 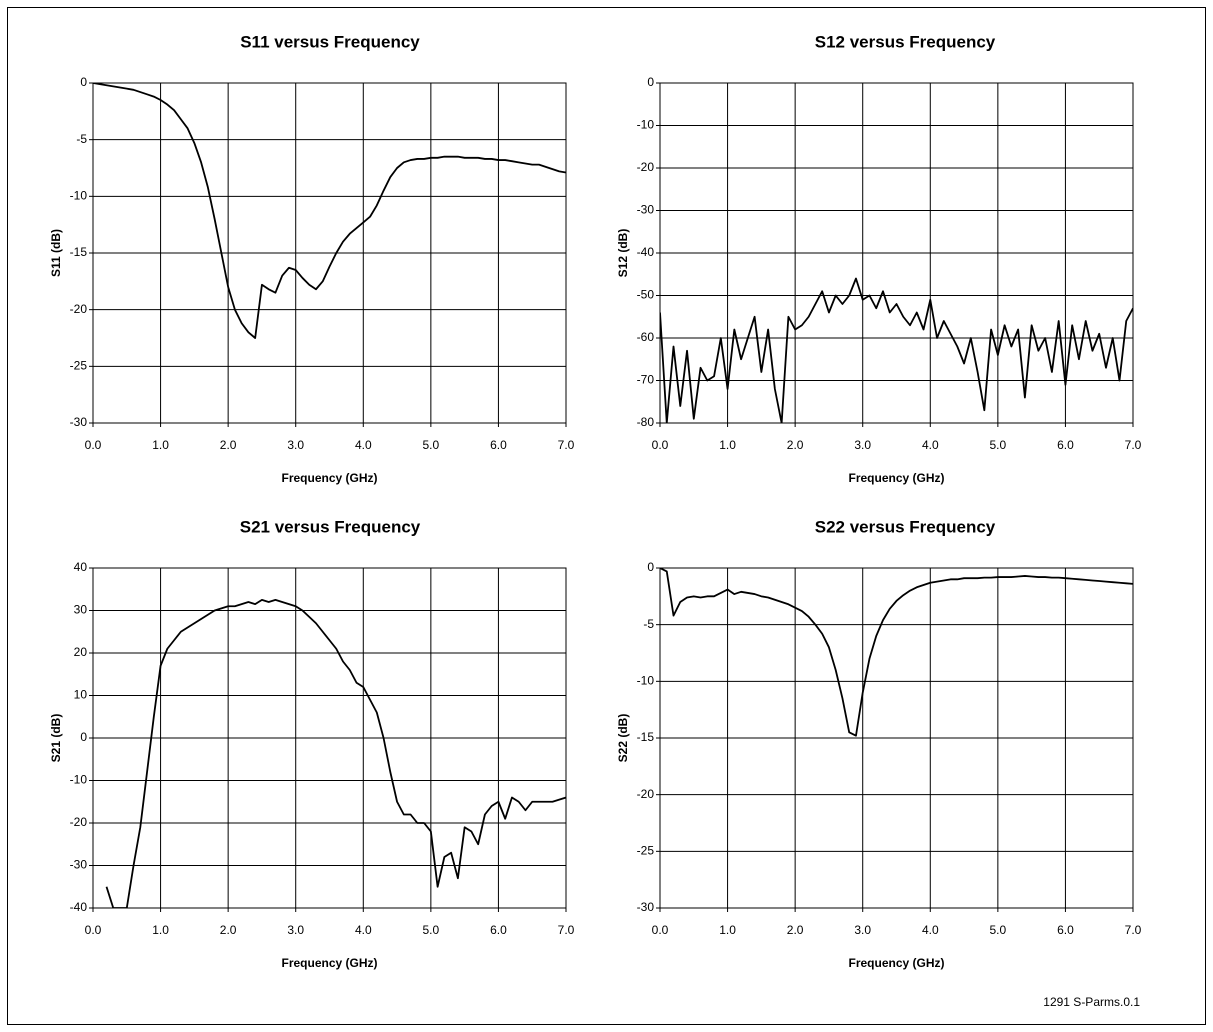 I want to click on y-axis-label: S11 (dB), so click(x=56, y=253).